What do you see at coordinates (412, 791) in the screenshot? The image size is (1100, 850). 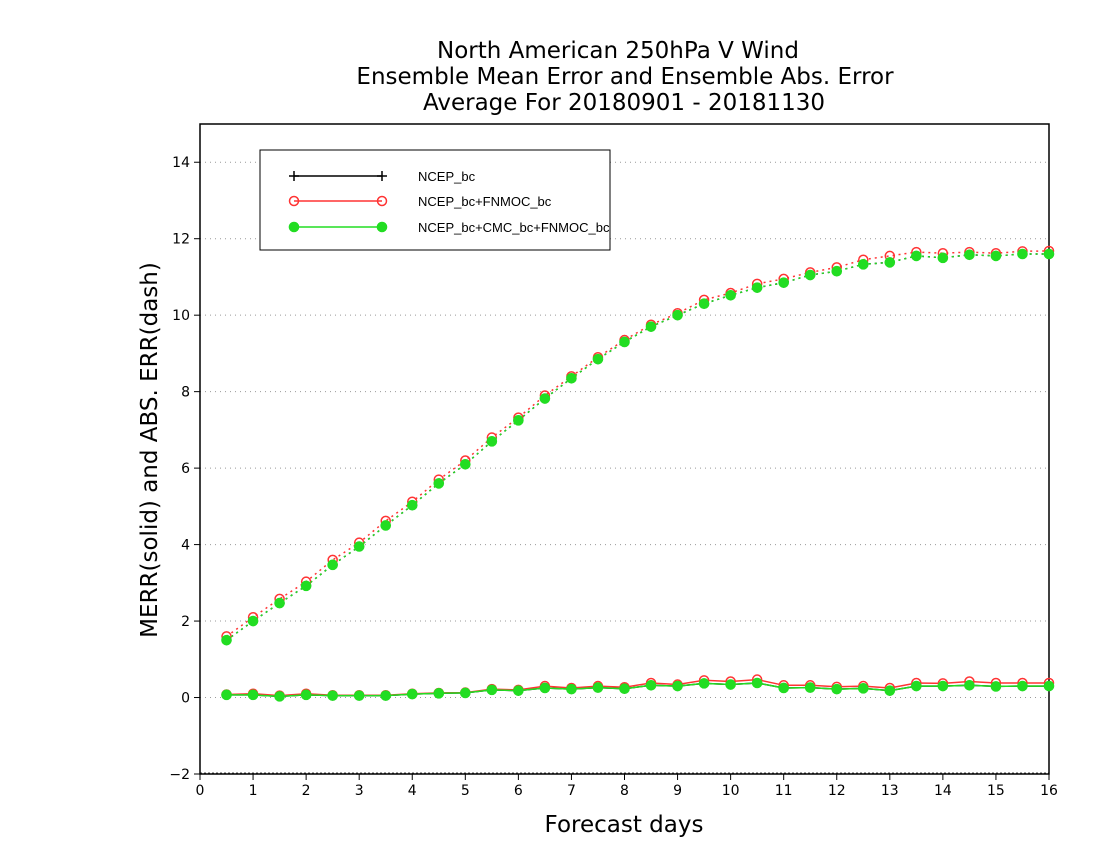 I see `x-tick-label: 4` at bounding box center [412, 791].